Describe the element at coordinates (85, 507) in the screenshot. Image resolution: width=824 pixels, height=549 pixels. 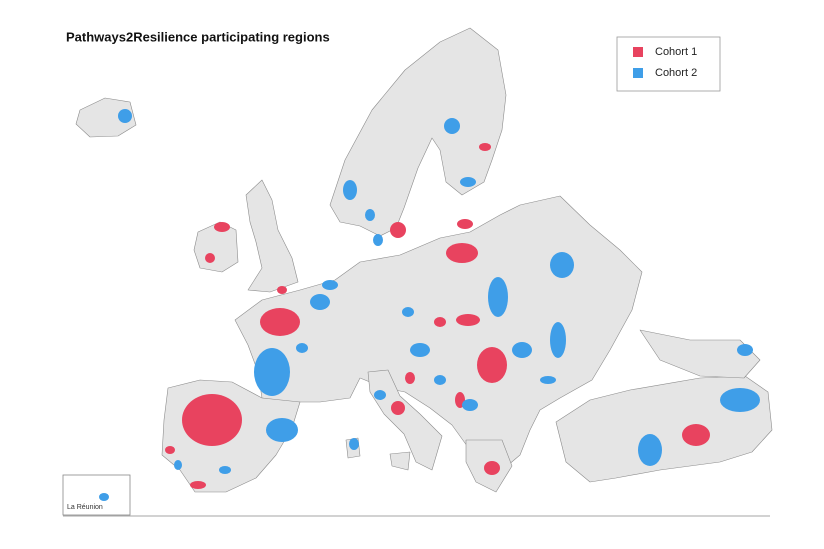
I see `inset-label: La Réunion` at that location.